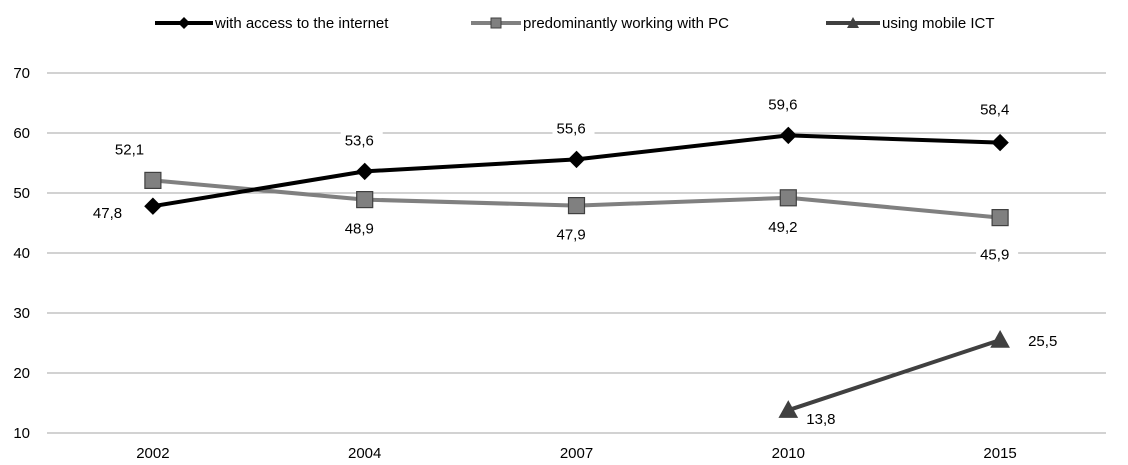 Image resolution: width=1128 pixels, height=465 pixels. Describe the element at coordinates (21, 133) in the screenshot. I see `y-tick-label: 60` at that location.